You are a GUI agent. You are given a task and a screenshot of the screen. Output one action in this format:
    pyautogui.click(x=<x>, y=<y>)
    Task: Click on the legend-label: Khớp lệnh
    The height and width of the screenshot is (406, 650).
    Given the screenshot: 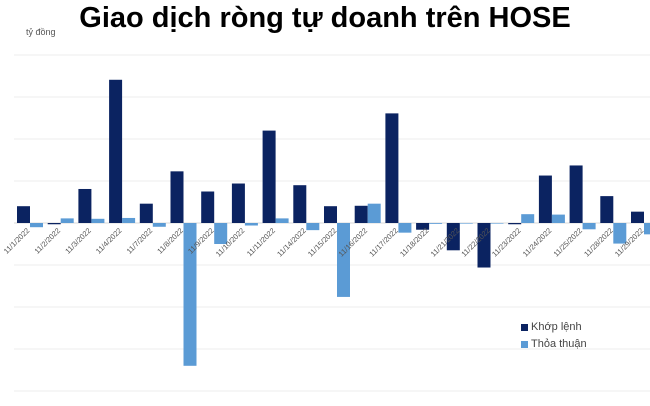 What is the action you would take?
    pyautogui.click(x=556, y=327)
    